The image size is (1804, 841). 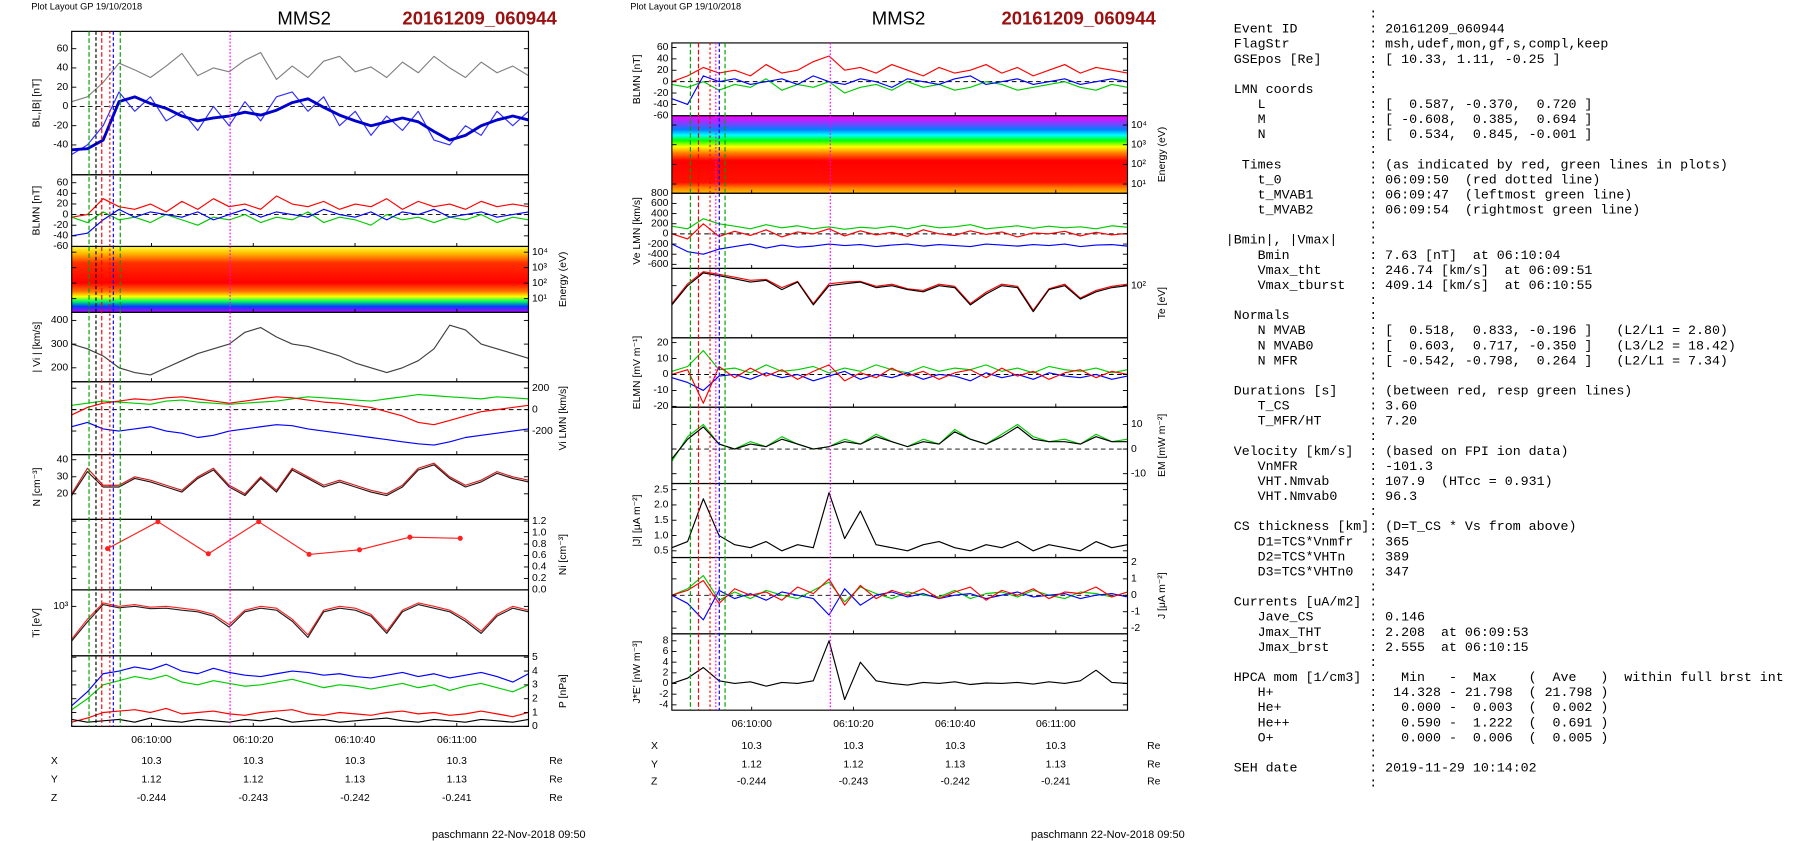 What do you see at coordinates (654, 764) in the screenshot?
I see `position-cell: Y` at bounding box center [654, 764].